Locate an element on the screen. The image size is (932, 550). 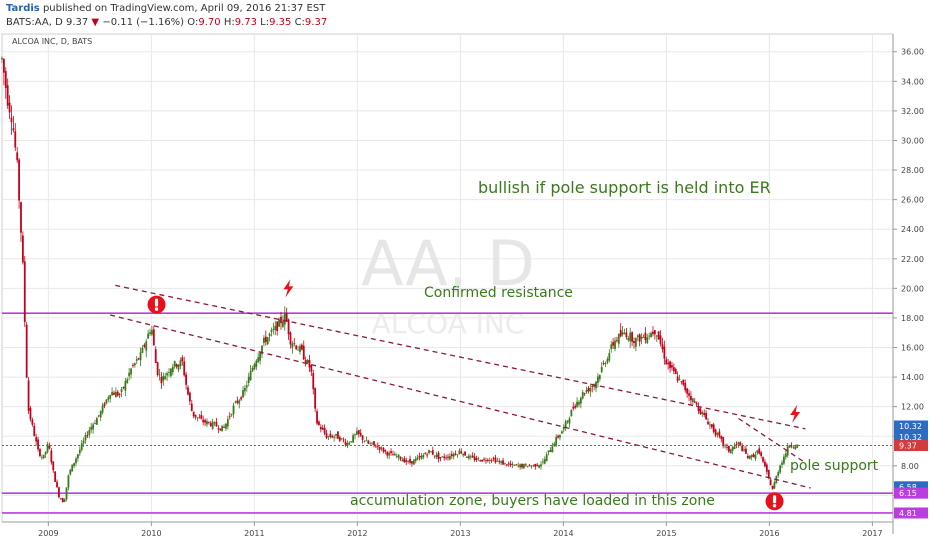
y-tick-label: 28.00 is located at coordinates (912, 170).